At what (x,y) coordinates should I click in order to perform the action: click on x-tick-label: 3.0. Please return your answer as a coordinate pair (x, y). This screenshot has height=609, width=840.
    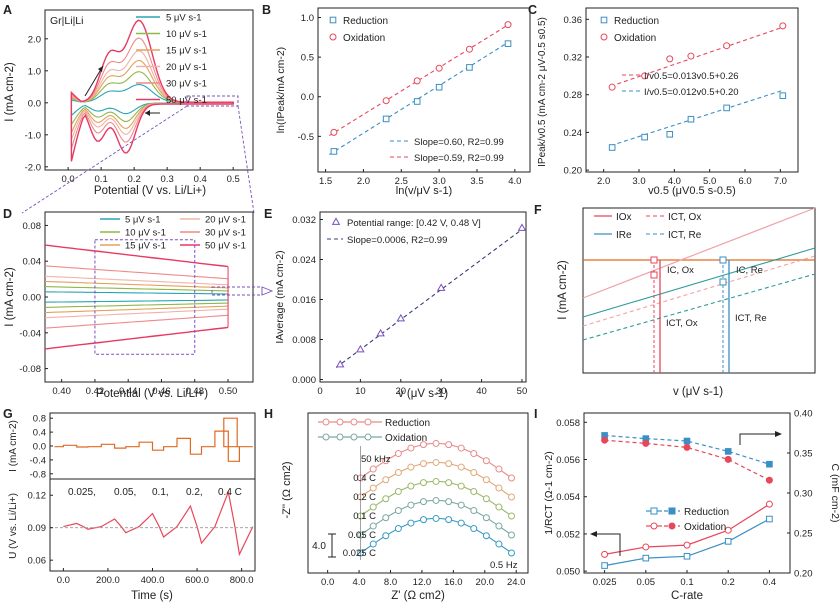
    Looking at the image, I should click on (439, 181).